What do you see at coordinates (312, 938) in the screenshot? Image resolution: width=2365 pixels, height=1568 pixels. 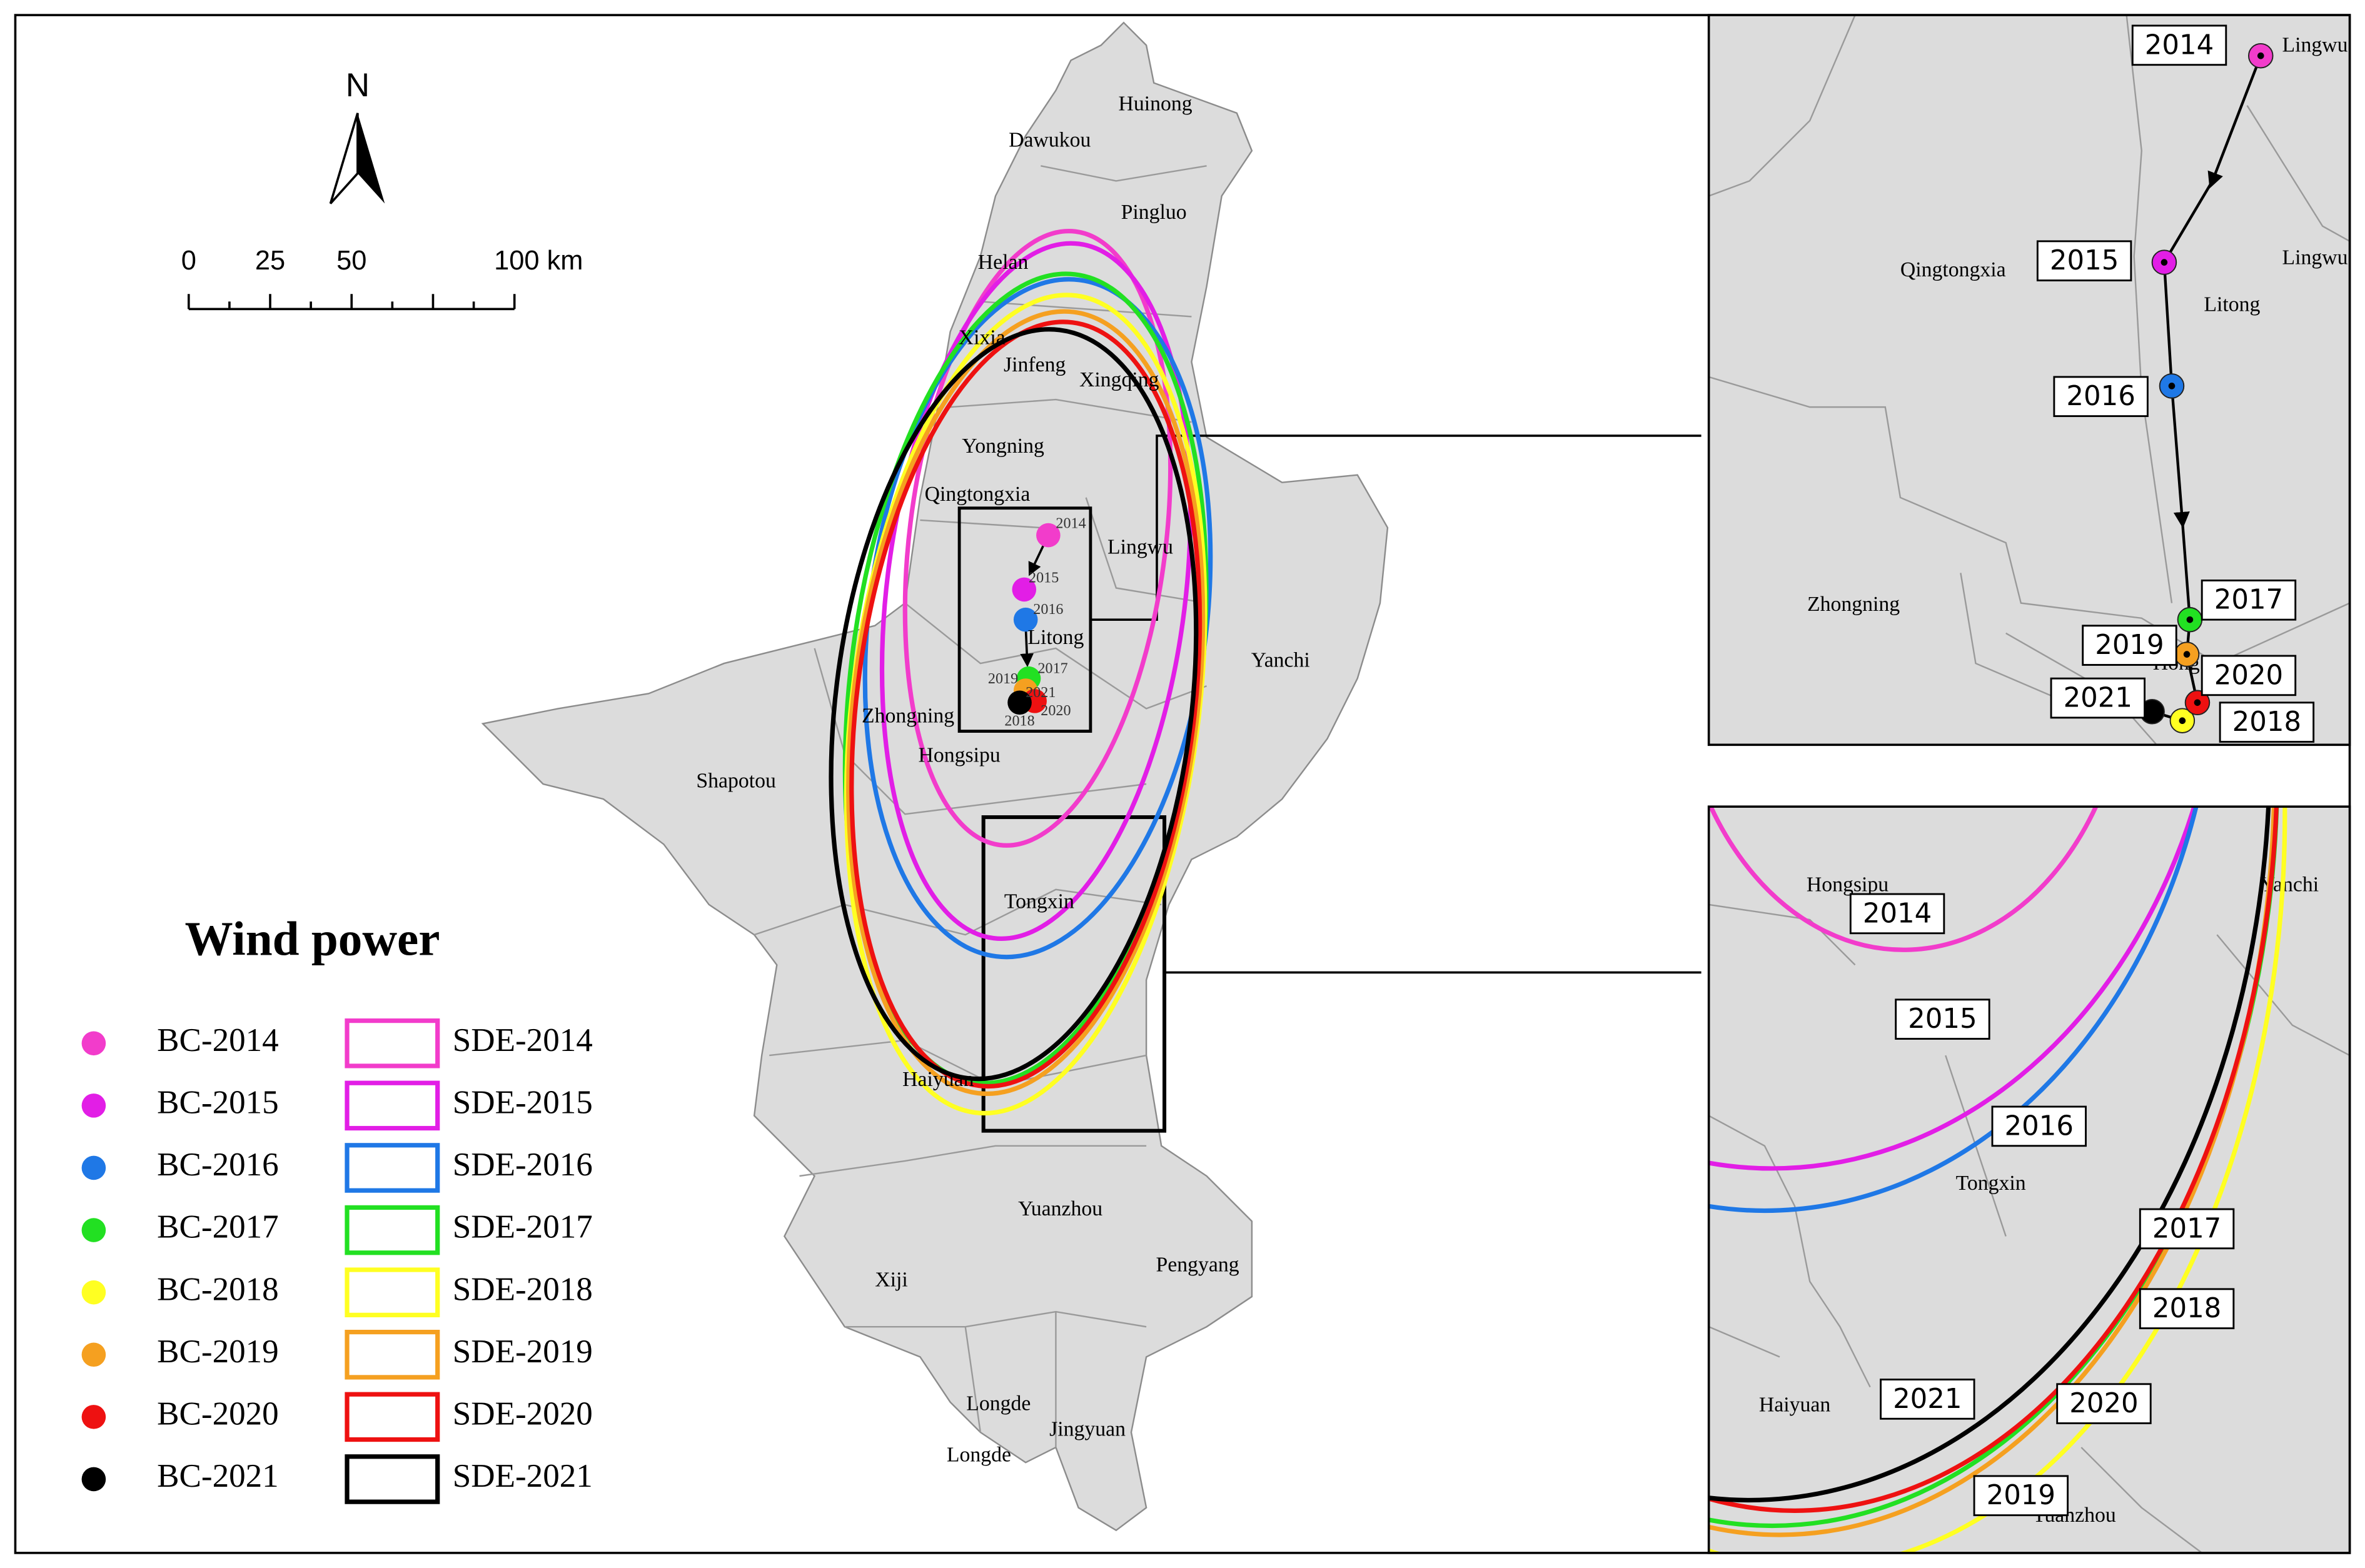 I see `legend-title: Wind power` at bounding box center [312, 938].